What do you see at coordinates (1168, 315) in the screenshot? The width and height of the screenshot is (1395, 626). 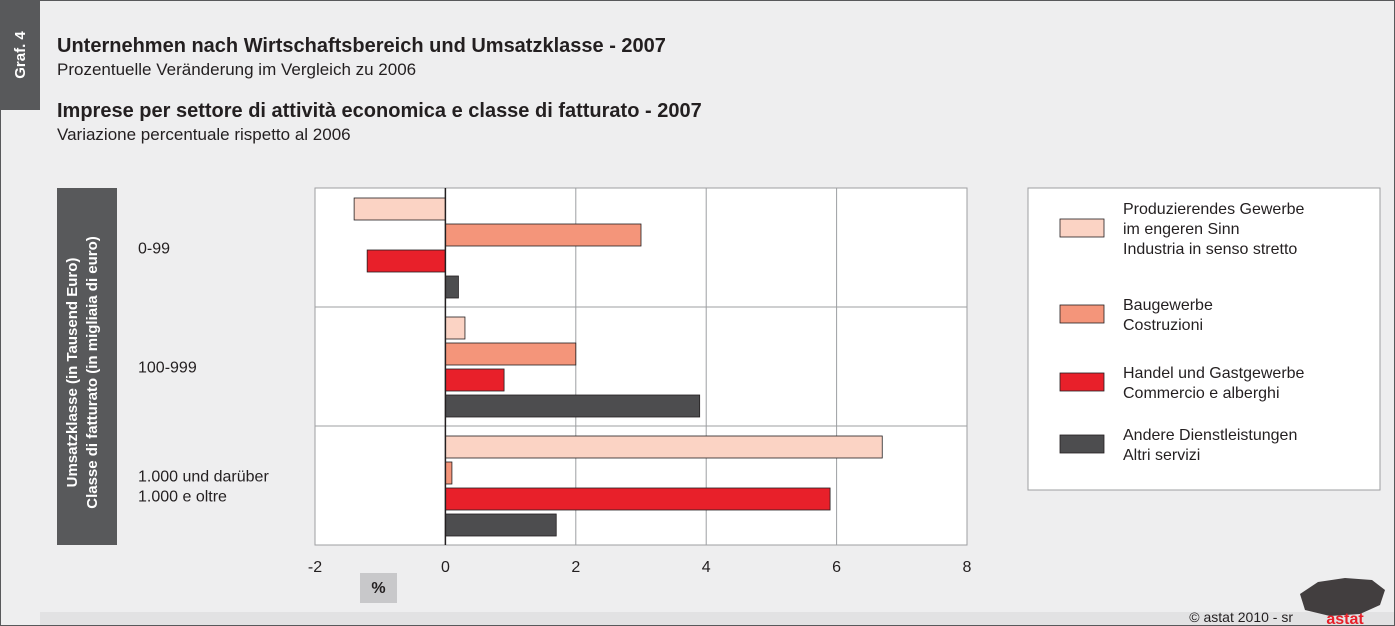 I see `legend-label: Baugewerbe Costruzioni` at bounding box center [1168, 315].